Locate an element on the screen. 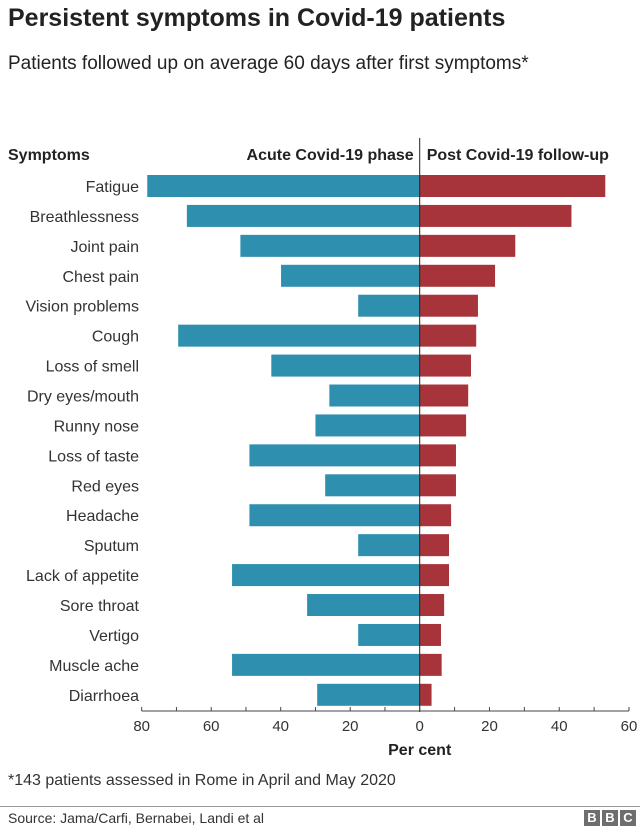 Image resolution: width=640 pixels, height=830 pixels. category-label: Vertigo is located at coordinates (114, 636).